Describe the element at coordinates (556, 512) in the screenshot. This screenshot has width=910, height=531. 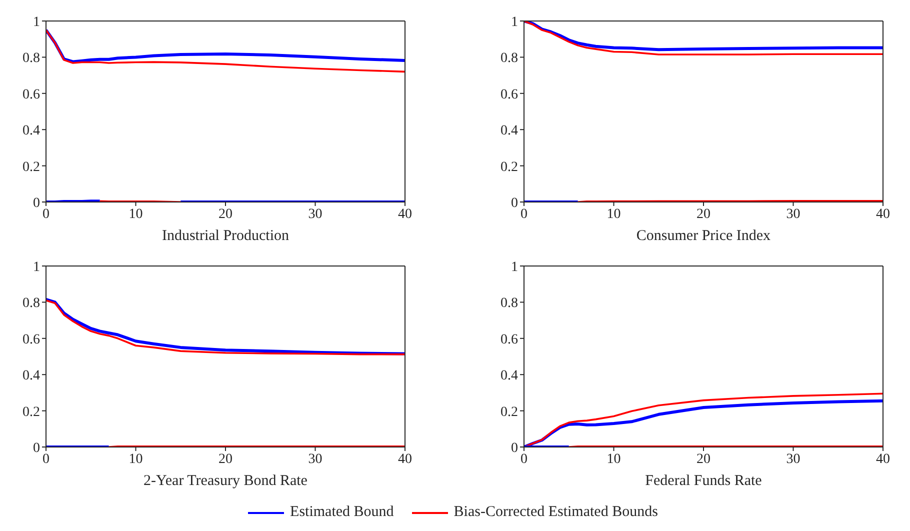
I see `legend-label: Bias-Corrected Estimated Bounds` at that location.